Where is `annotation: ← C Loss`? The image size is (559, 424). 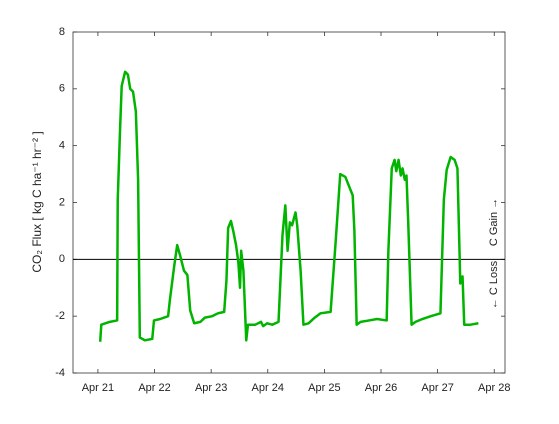
annotation: ← C Loss is located at coordinates (494, 284).